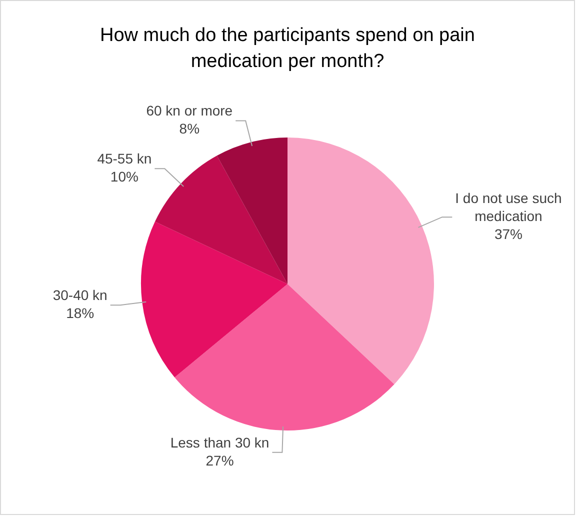  Describe the element at coordinates (189, 110) in the screenshot. I see `slice-label: 60 kn or more` at that location.